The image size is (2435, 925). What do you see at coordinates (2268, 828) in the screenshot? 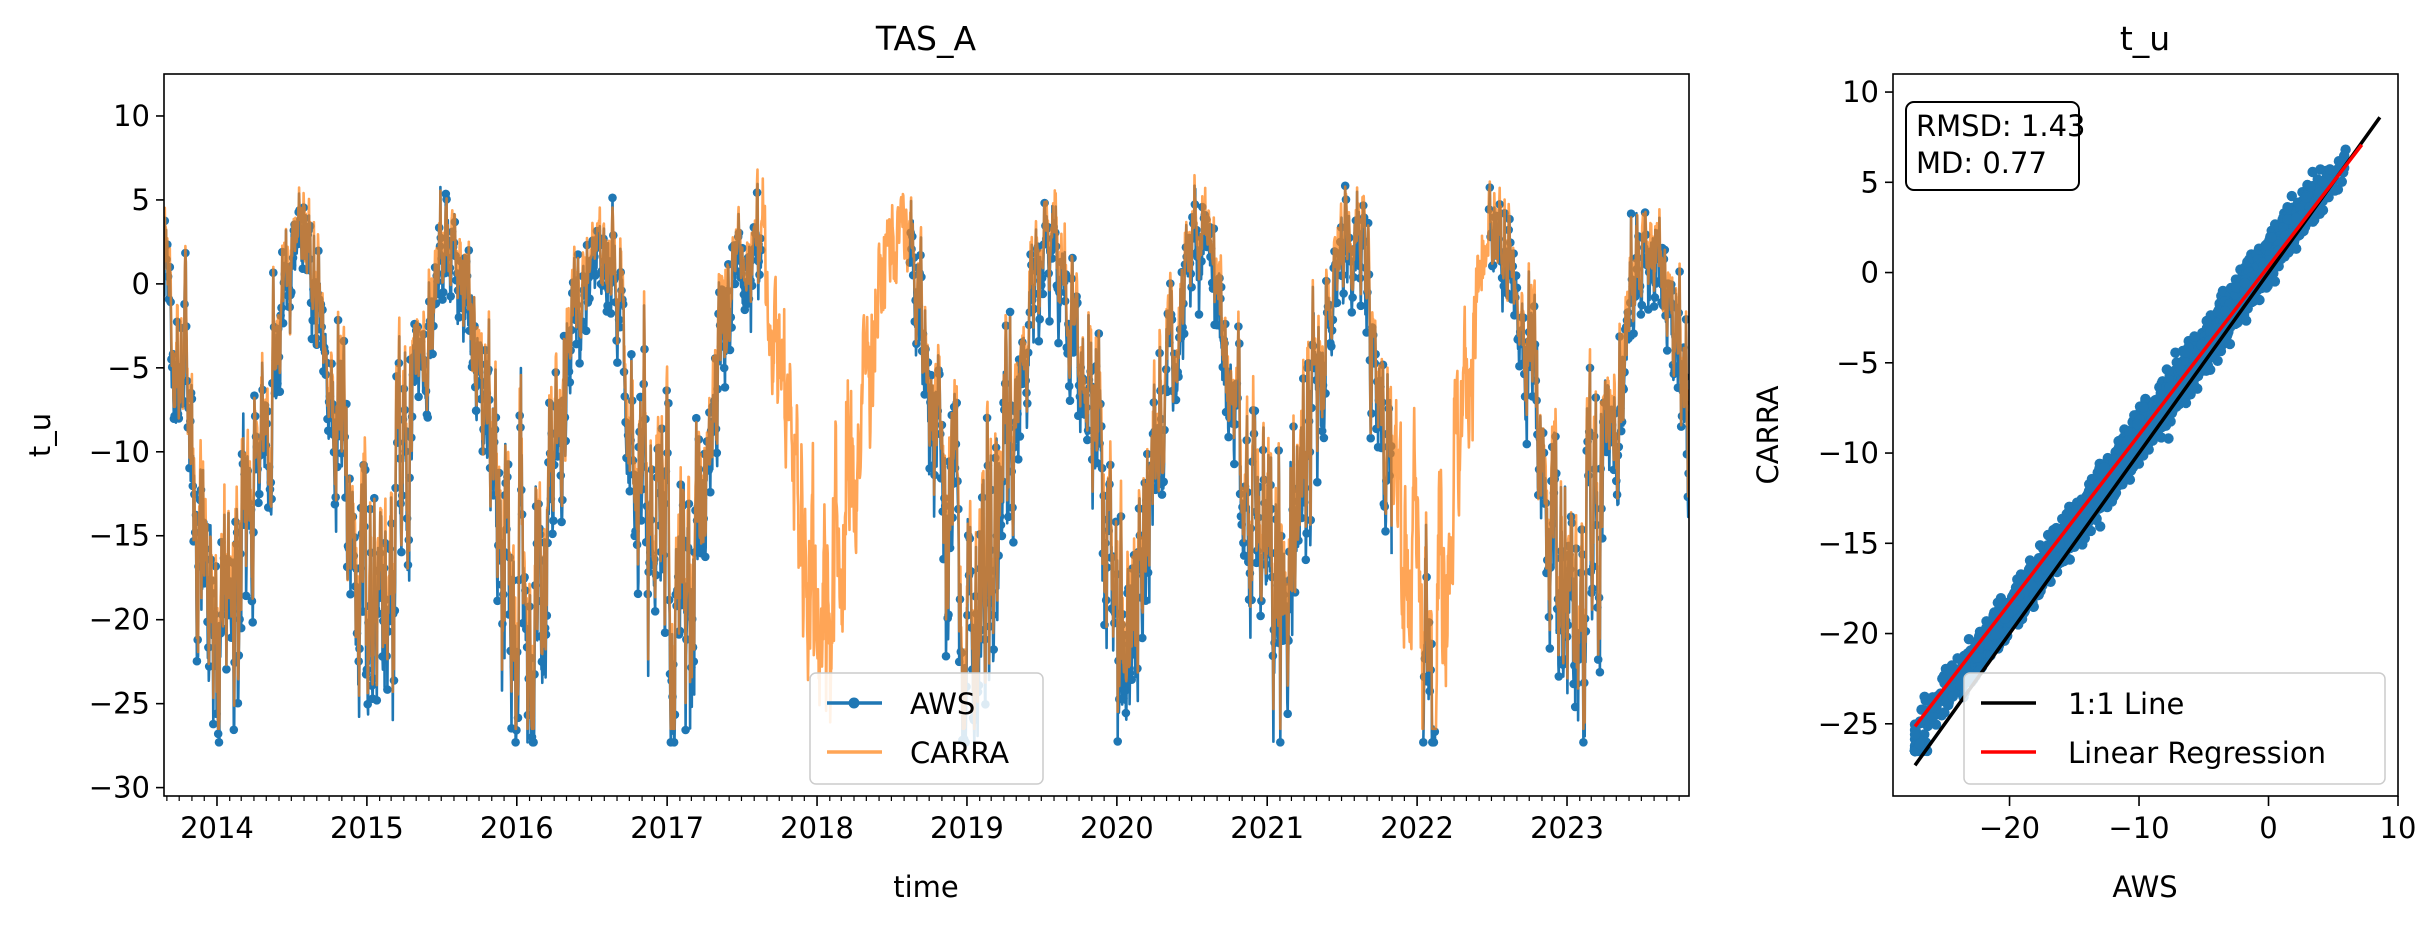
I see `sc-x-tick-label: 0` at bounding box center [2268, 828].